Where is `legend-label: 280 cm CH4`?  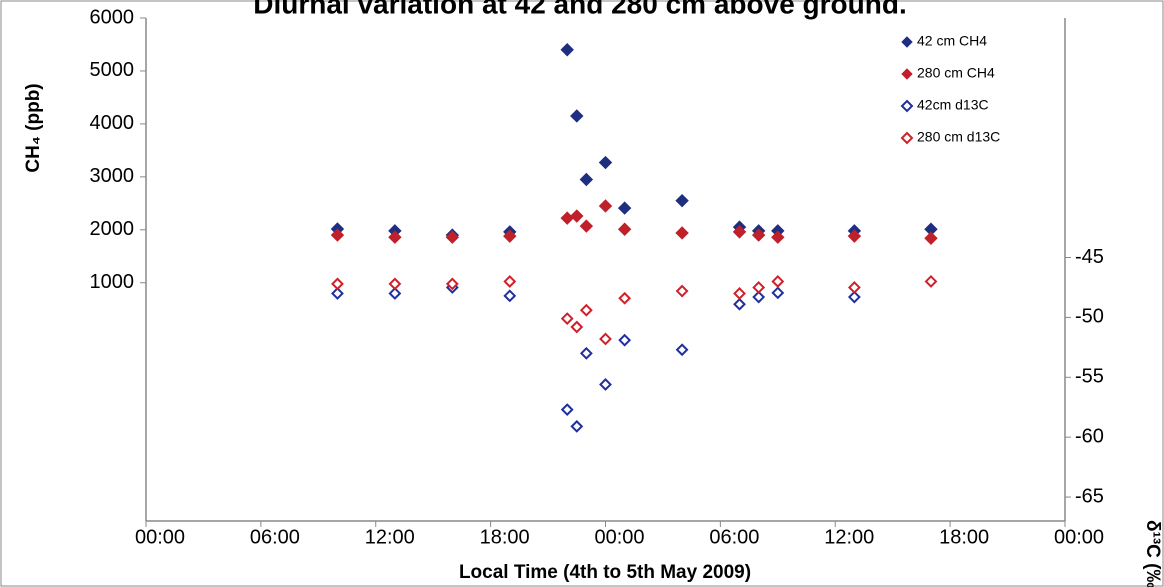
legend-label: 280 cm CH4 is located at coordinates (956, 73).